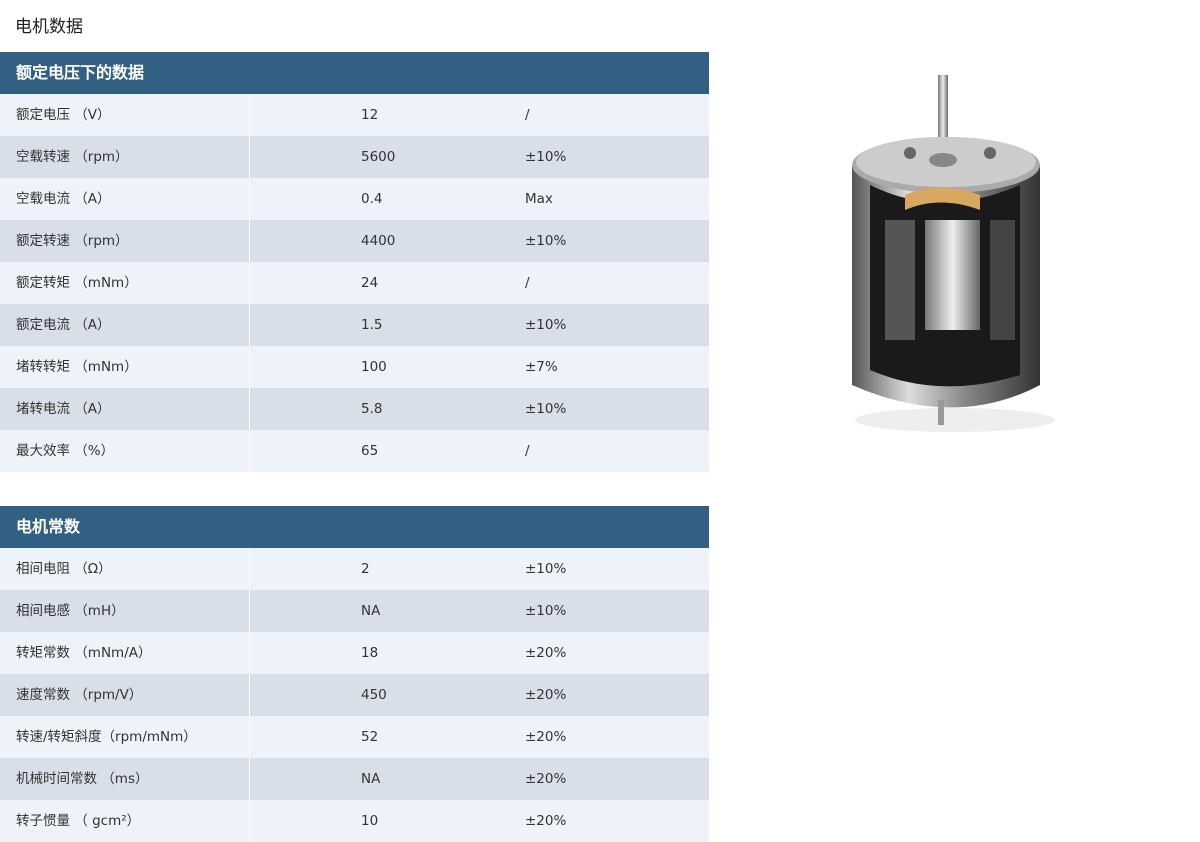 The width and height of the screenshot is (1200, 842). Describe the element at coordinates (354, 241) in the screenshot. I see `table-row: 额定转速 （rpm） 4400 ±10%` at that location.